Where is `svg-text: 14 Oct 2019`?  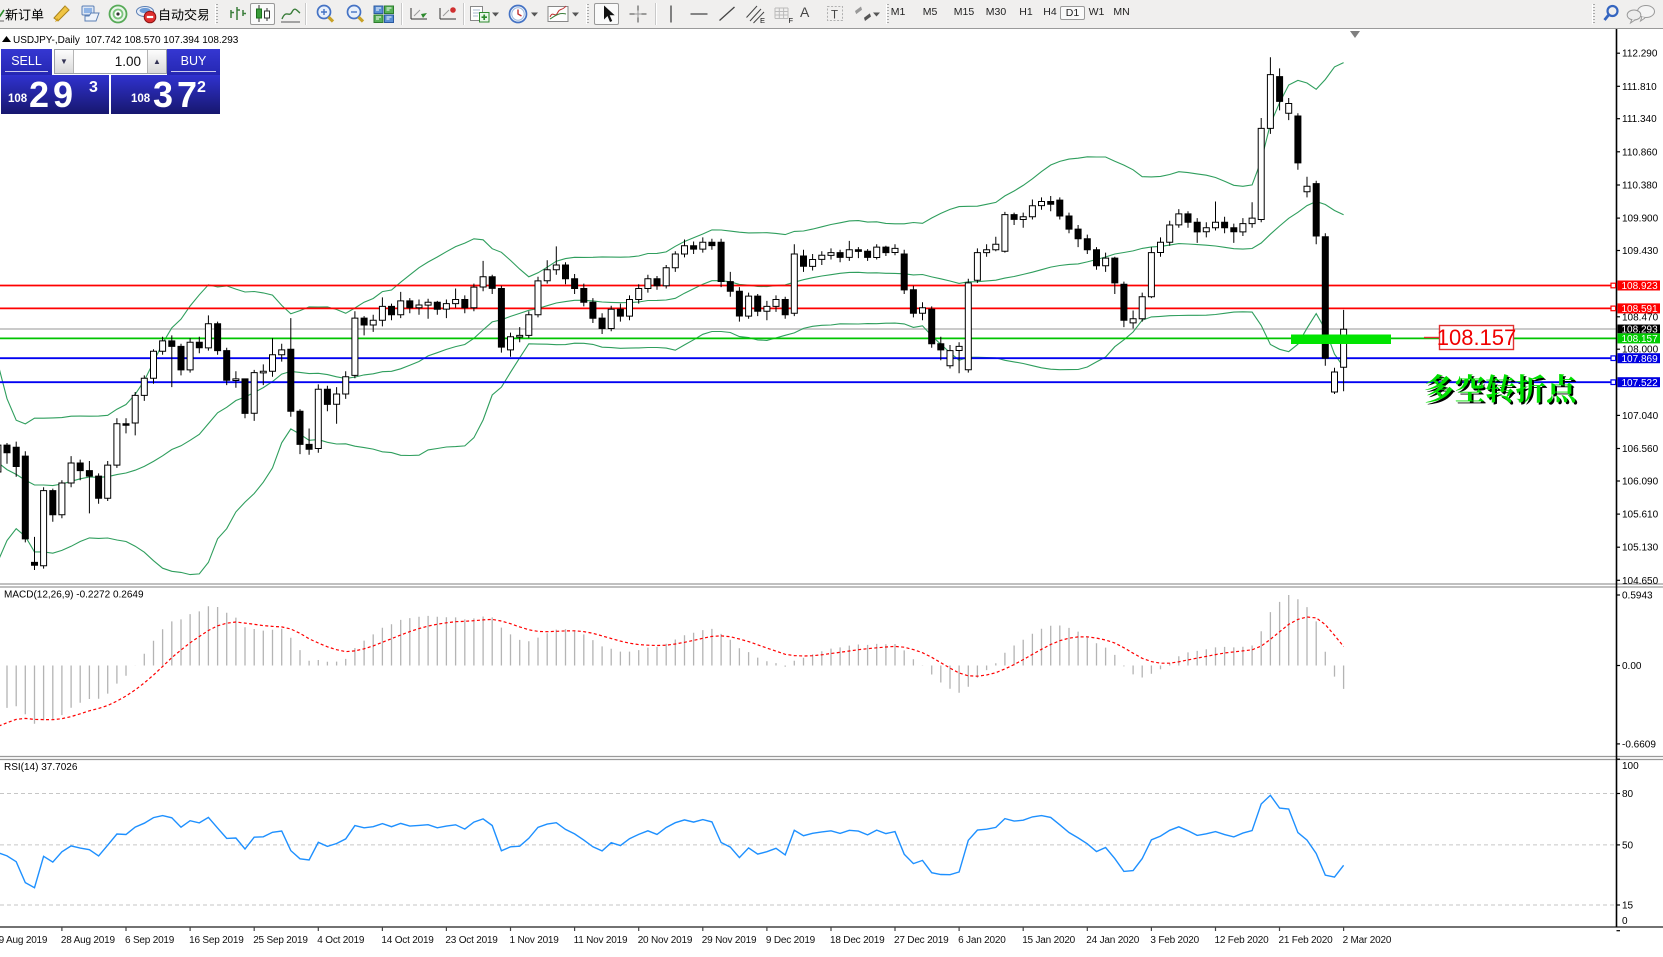
svg-text: 14 Oct 2019 is located at coordinates (407, 940).